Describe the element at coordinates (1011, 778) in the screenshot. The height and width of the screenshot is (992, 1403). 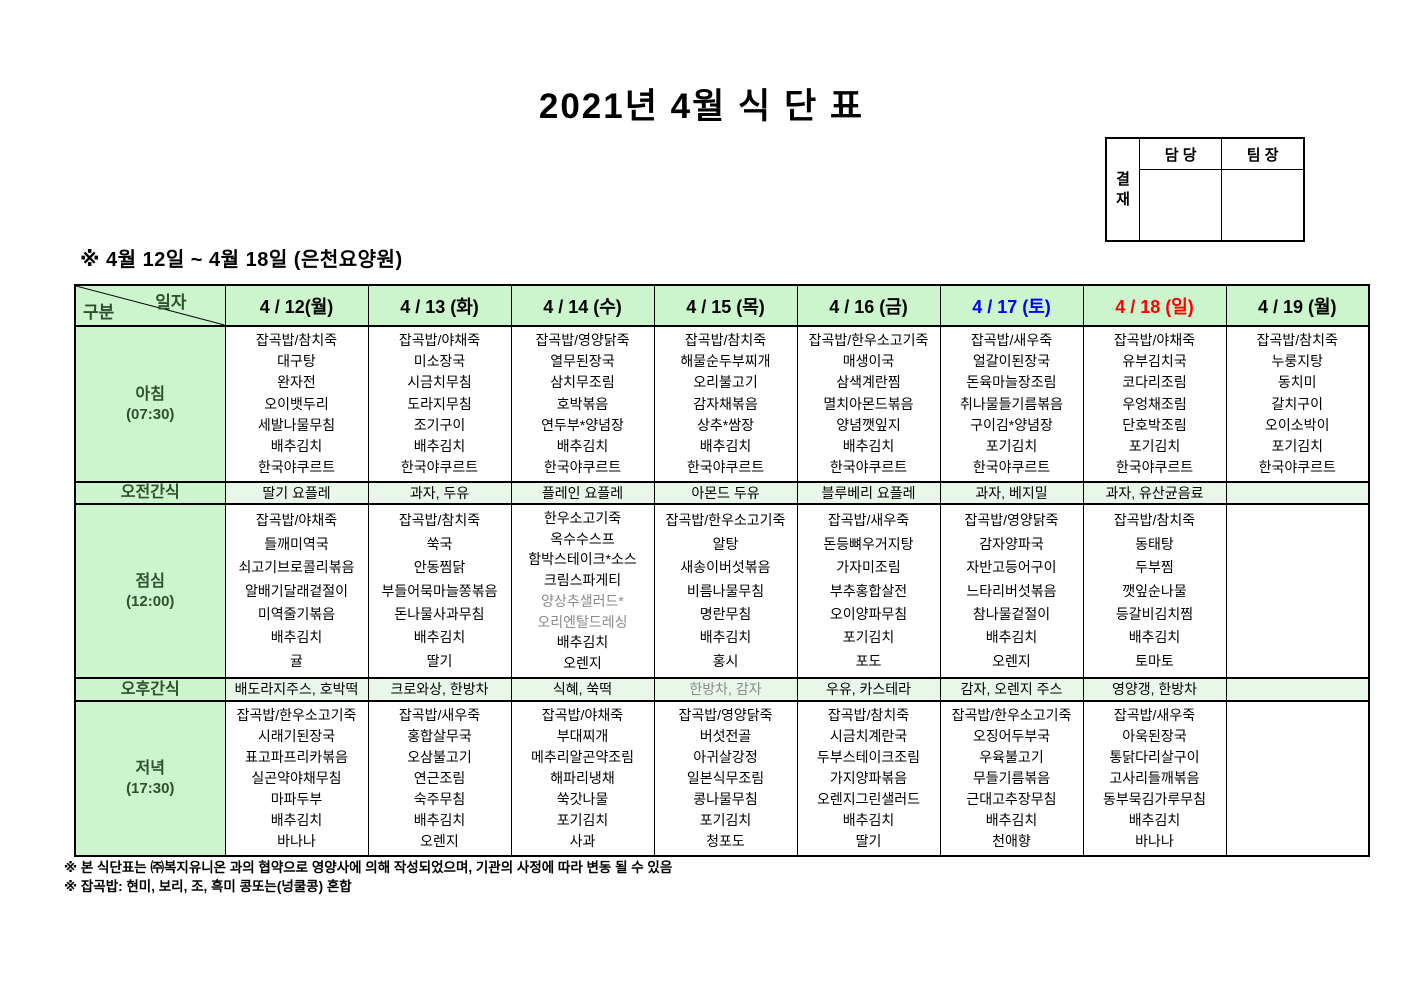
I see `meal-item: 무들기름볶음` at that location.